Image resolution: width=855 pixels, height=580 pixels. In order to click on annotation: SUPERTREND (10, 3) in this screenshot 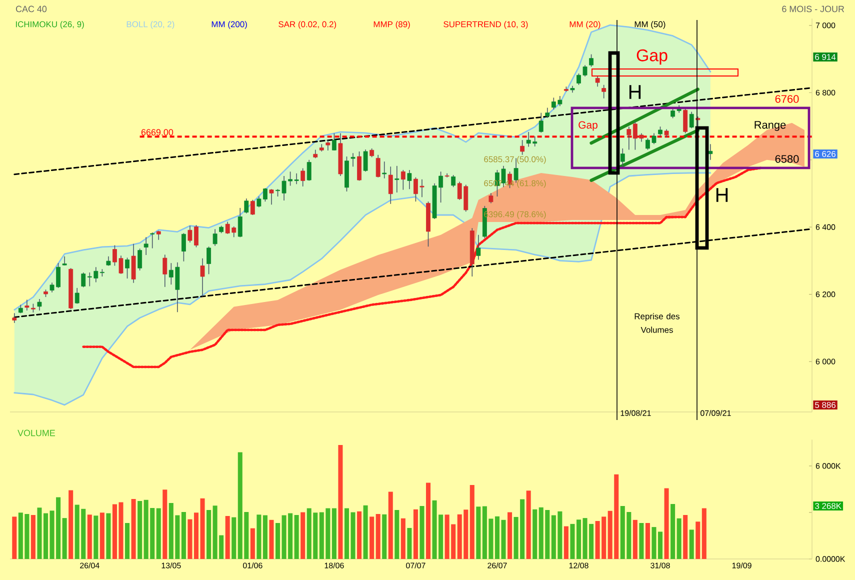, I will do `click(486, 25)`.